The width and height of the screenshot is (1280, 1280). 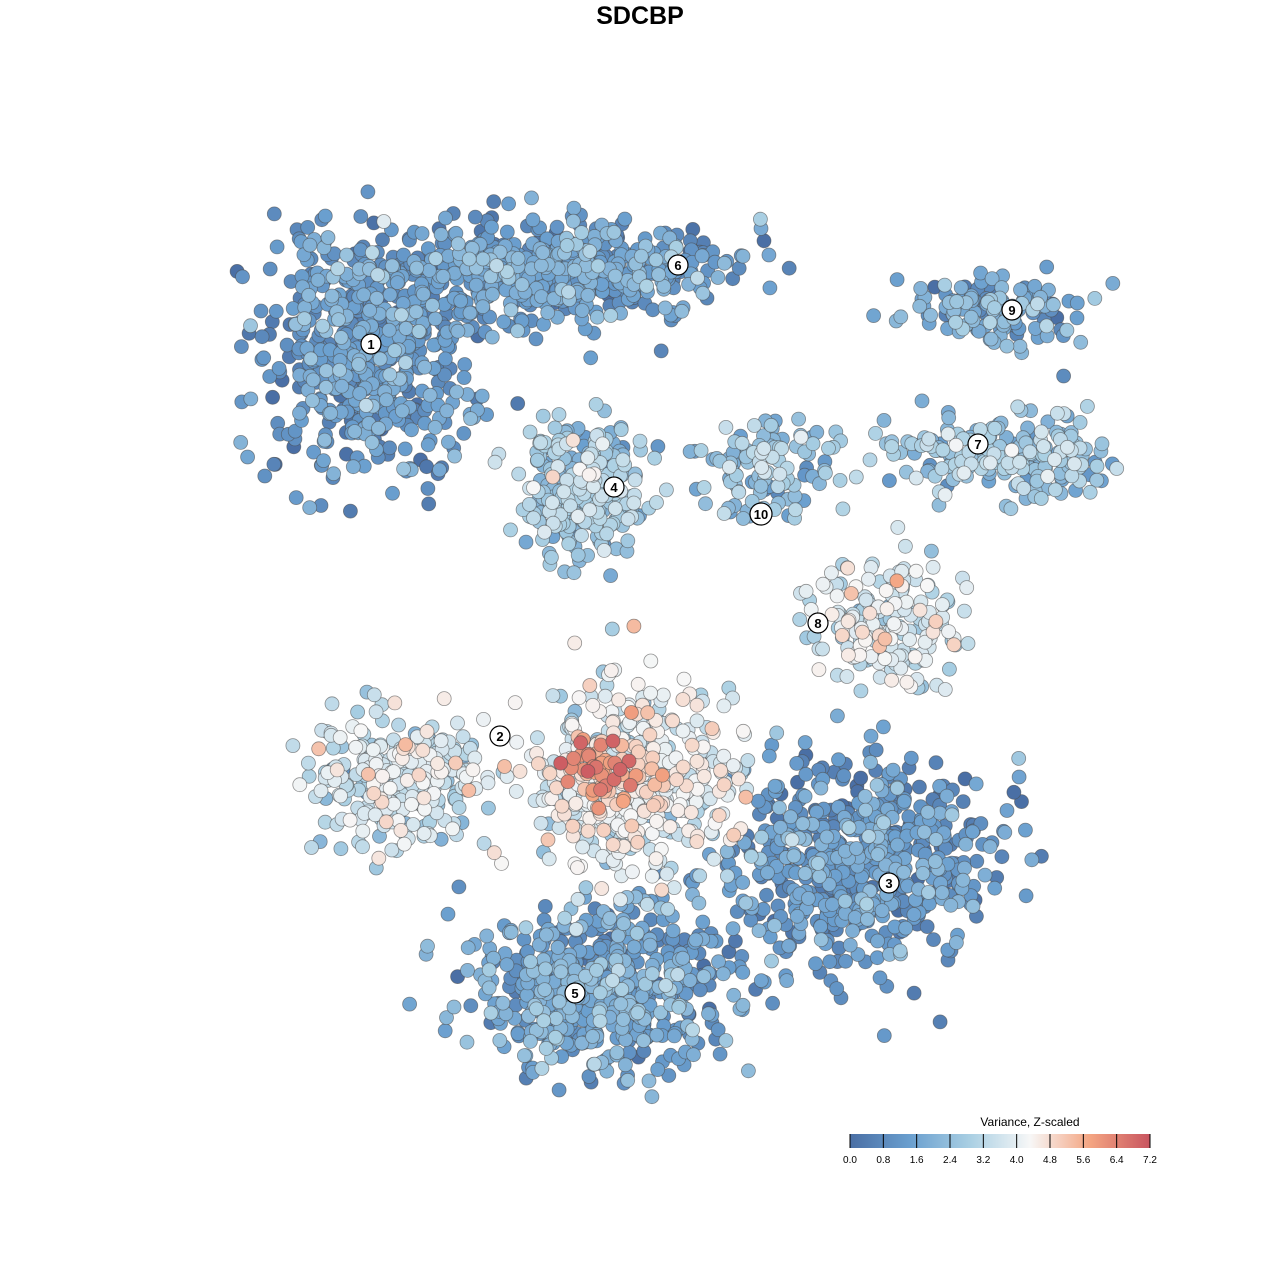 What do you see at coordinates (978, 444) in the screenshot?
I see `cluster-label-7: 7` at bounding box center [978, 444].